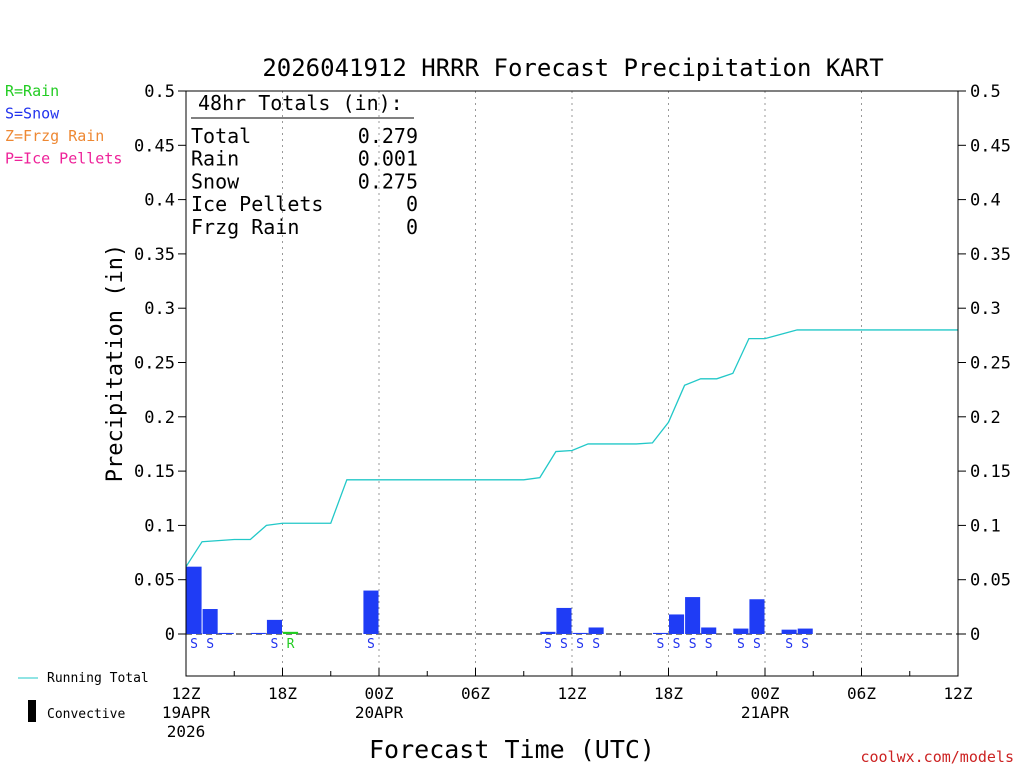 The height and width of the screenshot is (768, 1024). I want to click on x-tick-label-8-0: 12Z, so click(958, 693).